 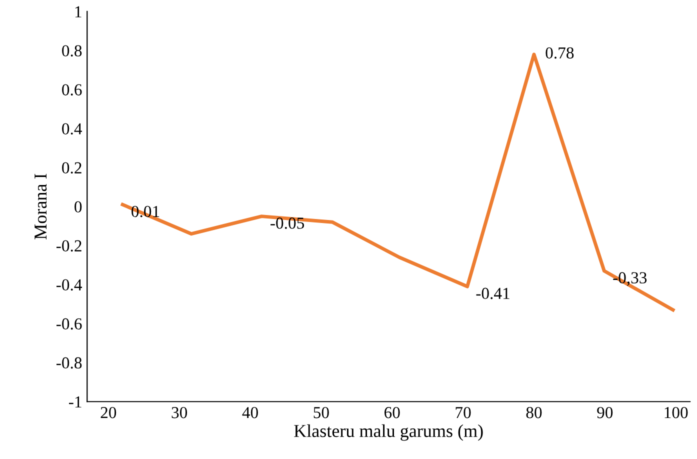 What do you see at coordinates (108, 412) in the screenshot?
I see `x-tick-label: 20` at bounding box center [108, 412].